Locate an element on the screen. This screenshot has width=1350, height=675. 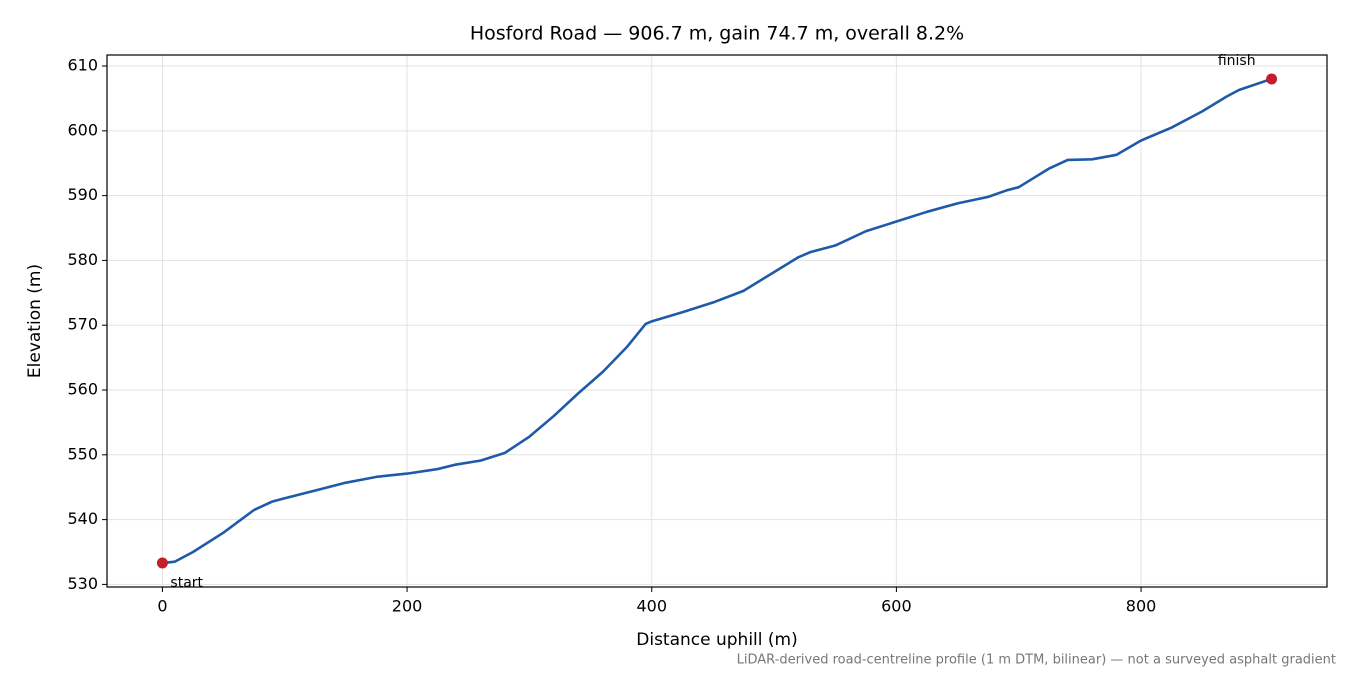
x-tick-label: 400 is located at coordinates (651, 606).